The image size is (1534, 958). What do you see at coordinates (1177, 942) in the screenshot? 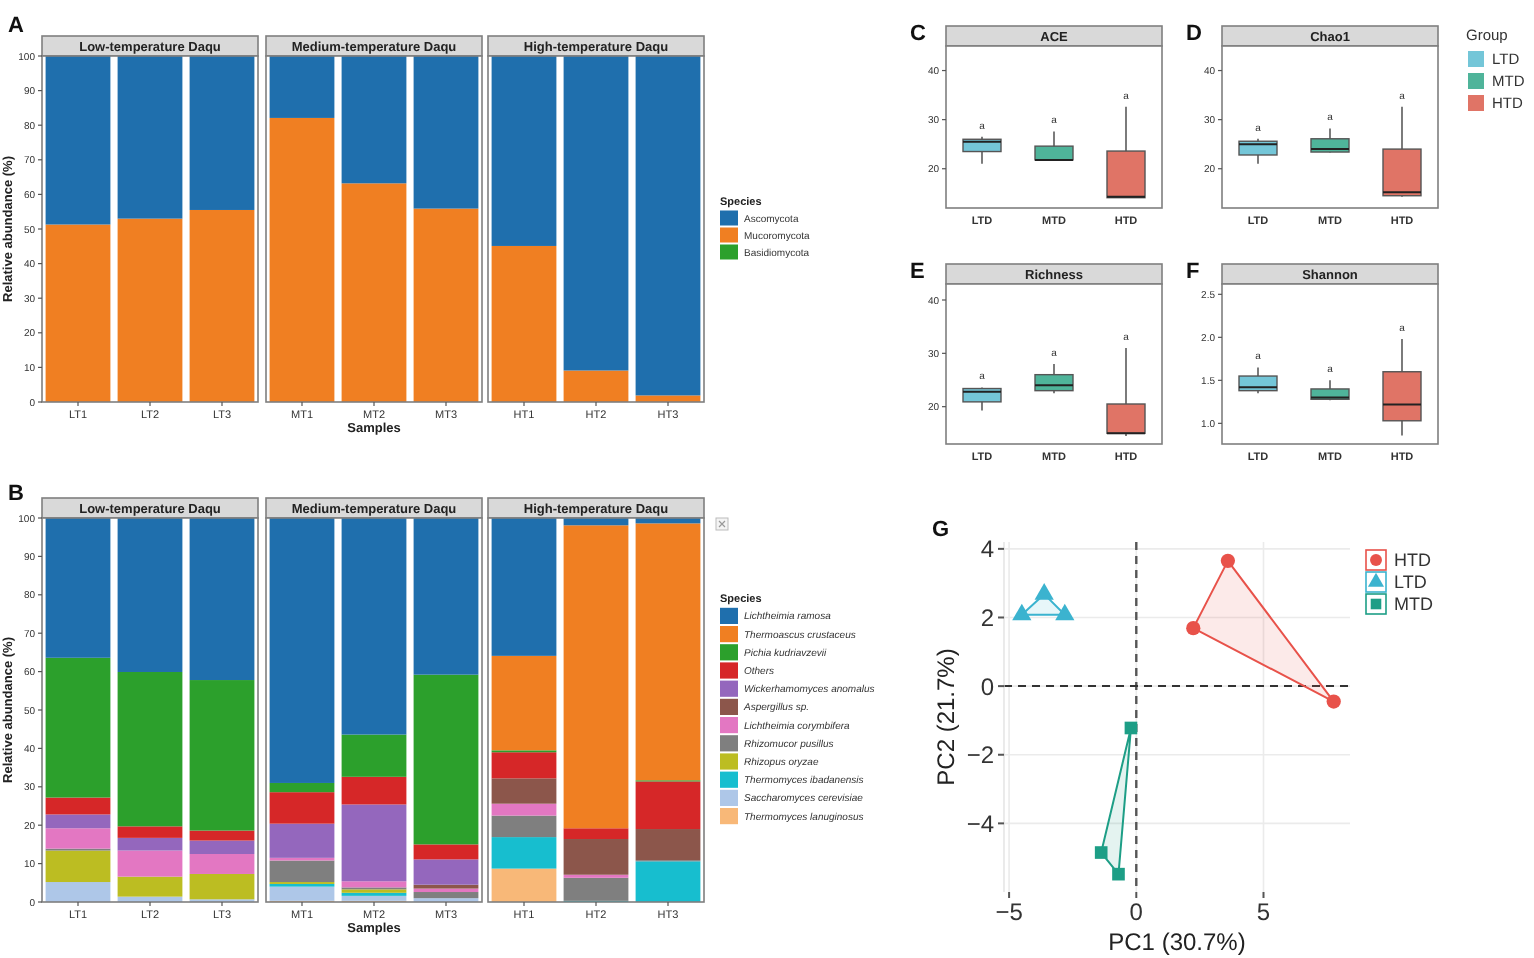
I see `x-axis-title: PC1 (30.7%)` at bounding box center [1177, 942].